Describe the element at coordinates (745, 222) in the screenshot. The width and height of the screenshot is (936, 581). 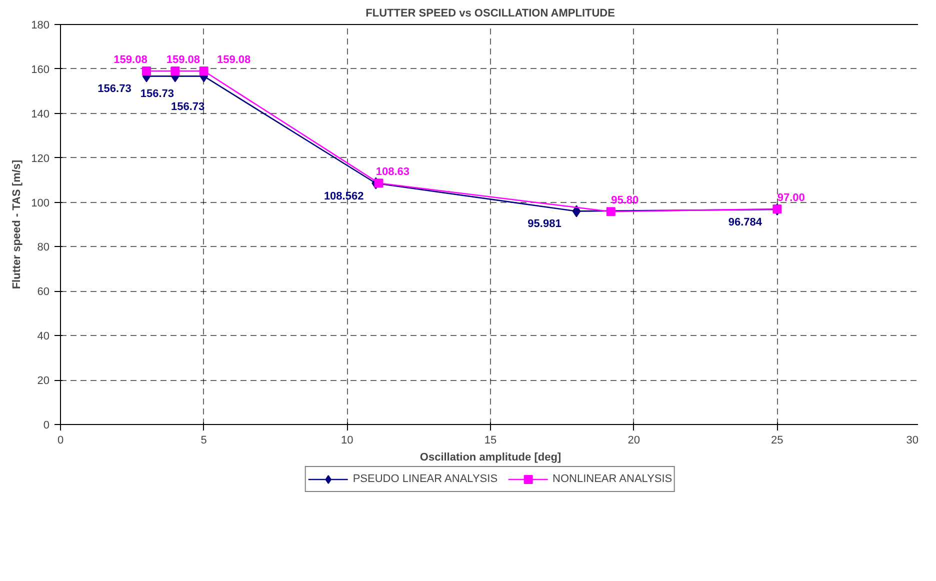
I see `data-label: 96.784` at that location.